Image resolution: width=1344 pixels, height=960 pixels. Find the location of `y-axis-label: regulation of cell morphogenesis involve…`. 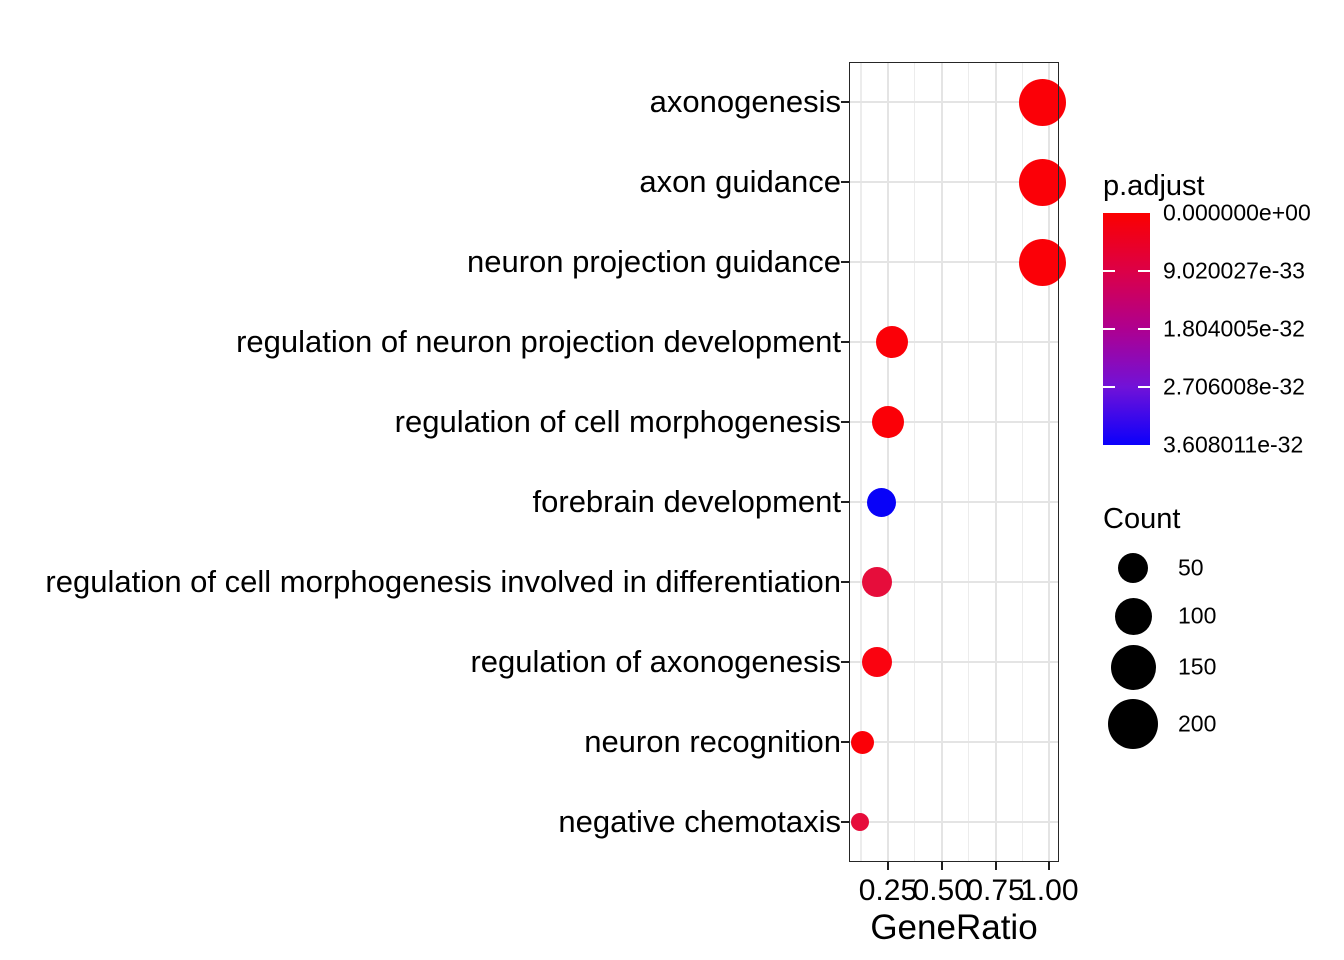

y-axis-label: regulation of cell morphogenesis involve… is located at coordinates (443, 581).